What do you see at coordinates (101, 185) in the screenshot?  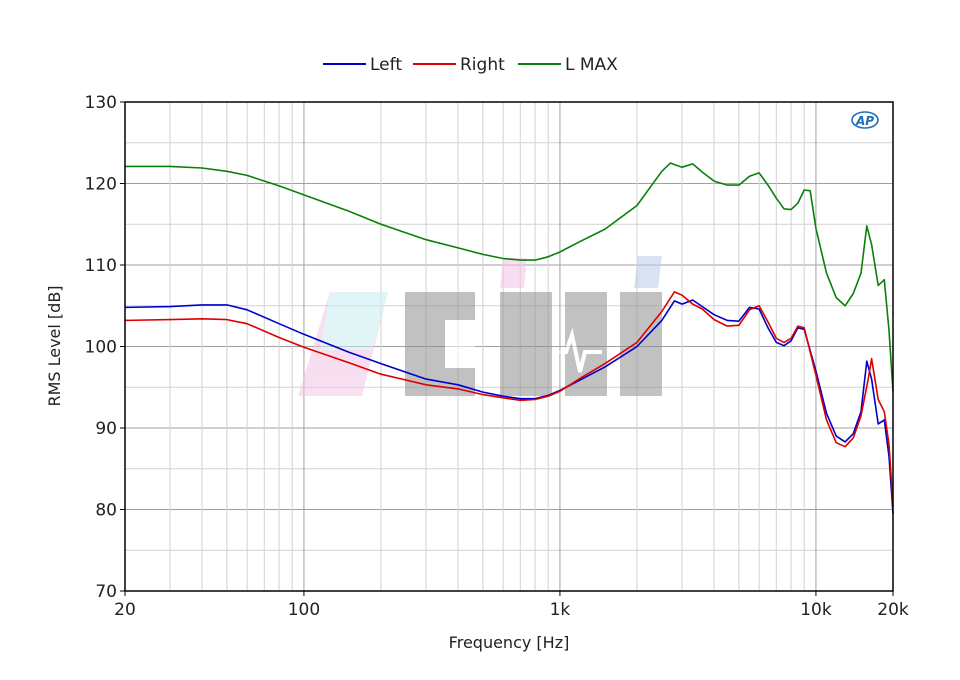 I see `y-tick-label: 120` at bounding box center [101, 185].